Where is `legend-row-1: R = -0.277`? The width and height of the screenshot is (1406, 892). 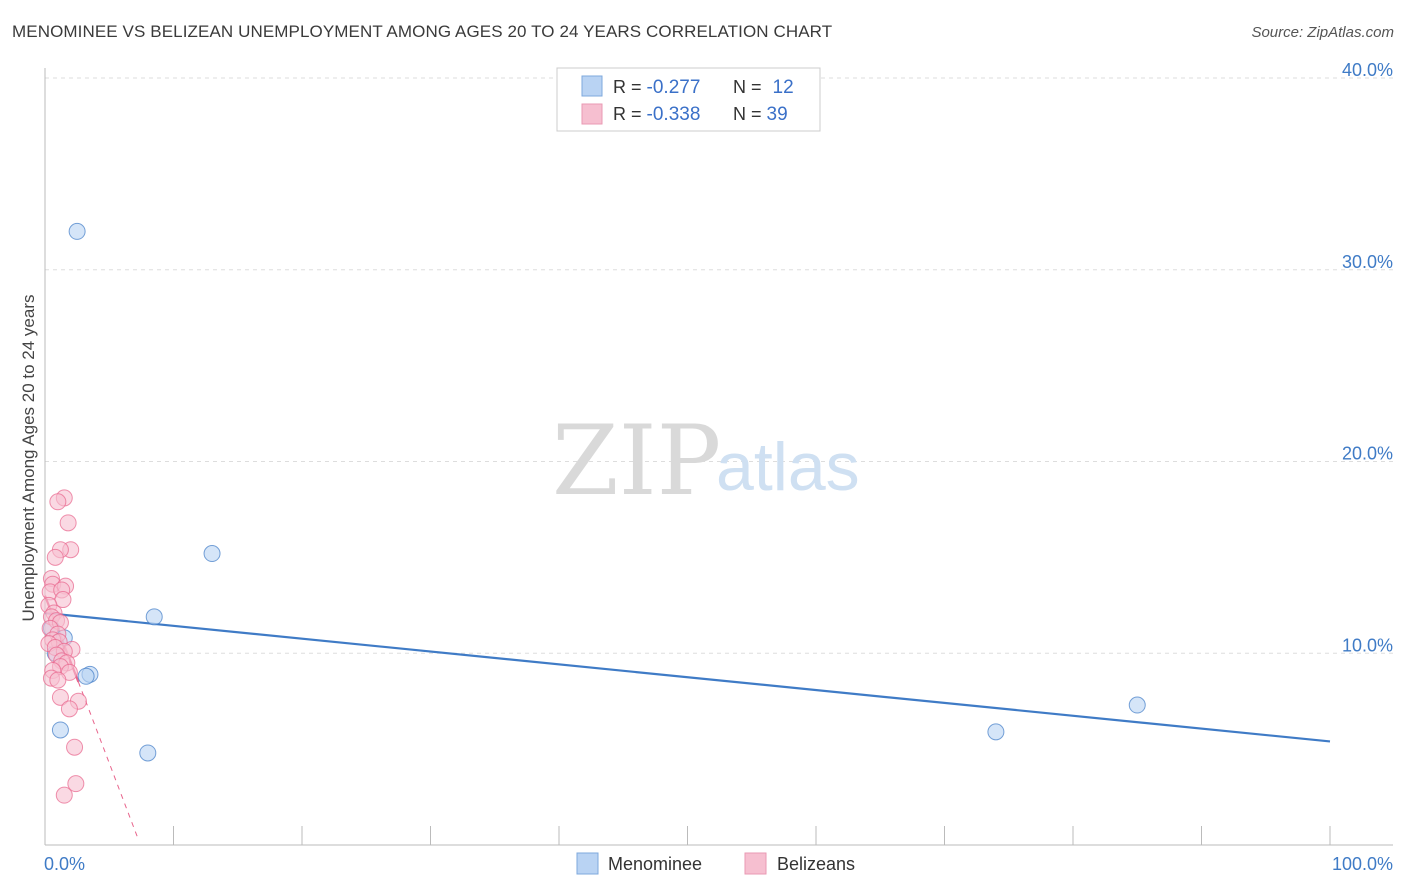 legend-row-1: R = -0.277 is located at coordinates (656, 87).